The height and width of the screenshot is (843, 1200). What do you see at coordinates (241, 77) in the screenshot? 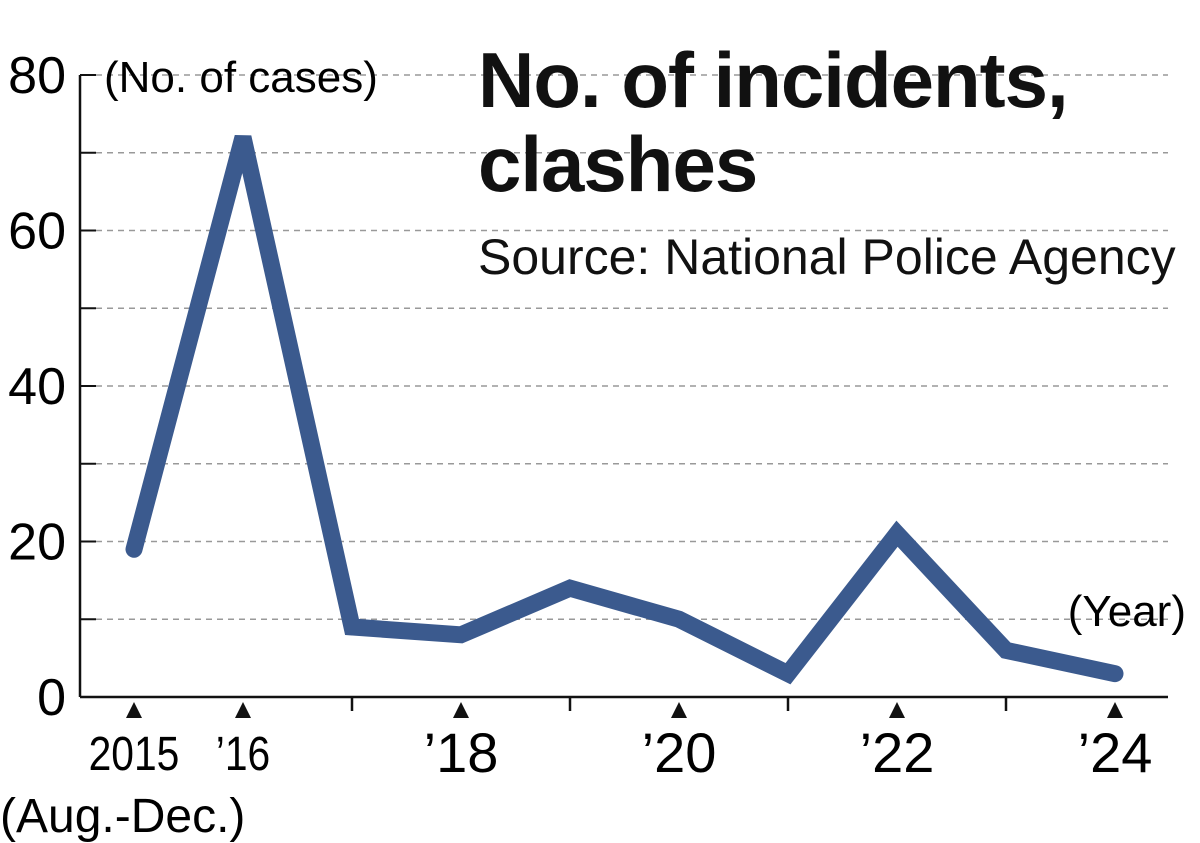
I see `y-axis-label: (No. of cases)` at bounding box center [241, 77].